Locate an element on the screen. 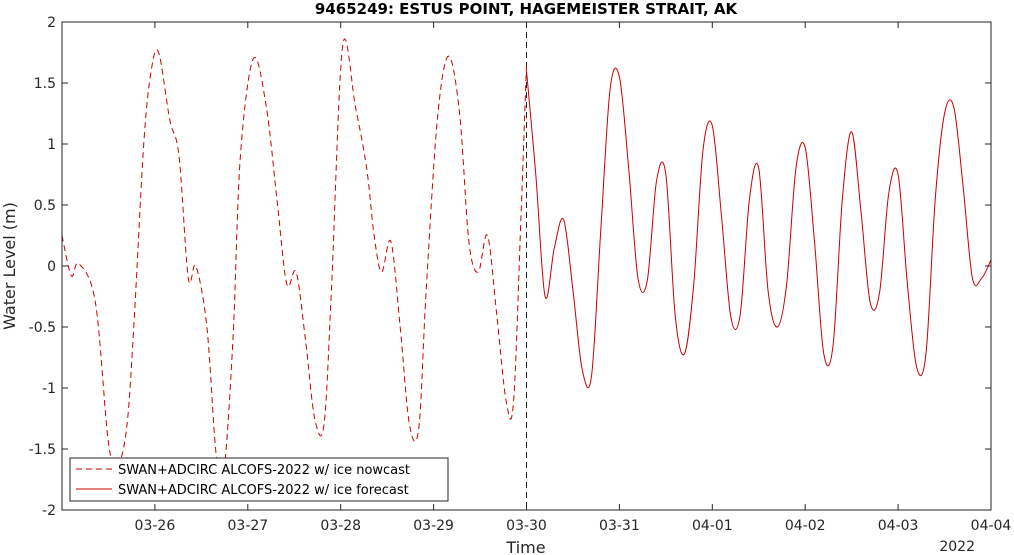  y-tick-label: -1.5 is located at coordinates (42, 450).